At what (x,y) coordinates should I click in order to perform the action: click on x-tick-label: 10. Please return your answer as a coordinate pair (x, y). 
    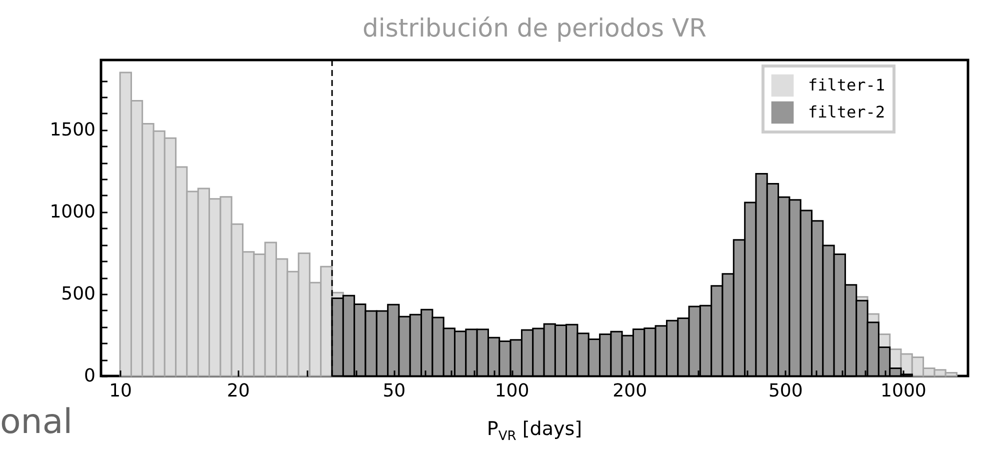
    Looking at the image, I should click on (120, 391).